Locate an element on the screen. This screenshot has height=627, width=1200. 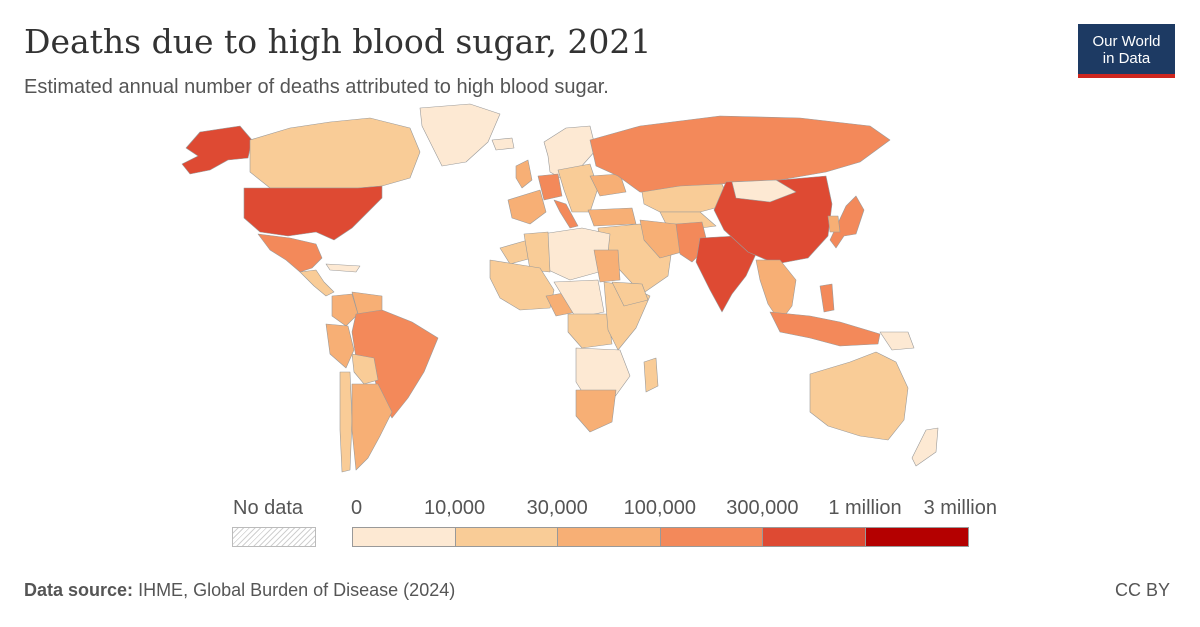
region-russia is located at coordinates (740, 156).